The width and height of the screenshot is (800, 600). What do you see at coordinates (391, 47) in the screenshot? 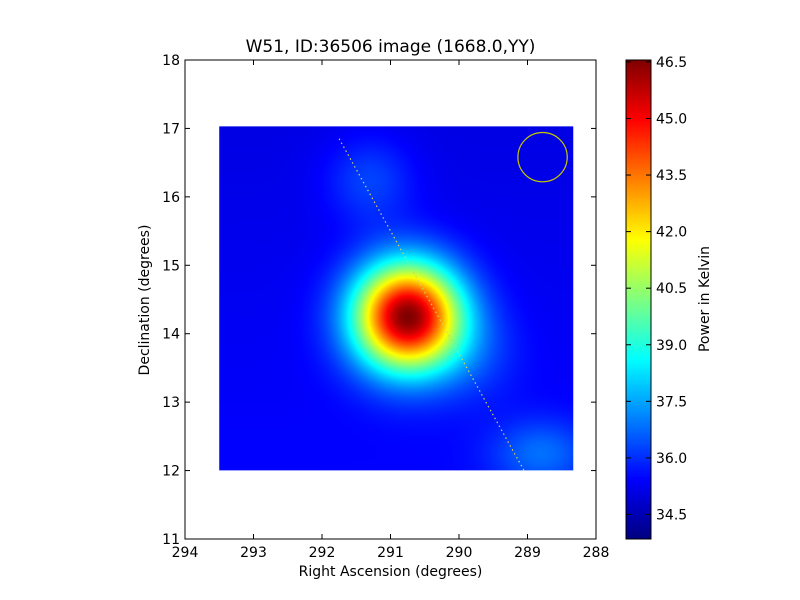
I see `chart-title: W51, ID:36506 image (1668.0,YY)` at bounding box center [391, 47].